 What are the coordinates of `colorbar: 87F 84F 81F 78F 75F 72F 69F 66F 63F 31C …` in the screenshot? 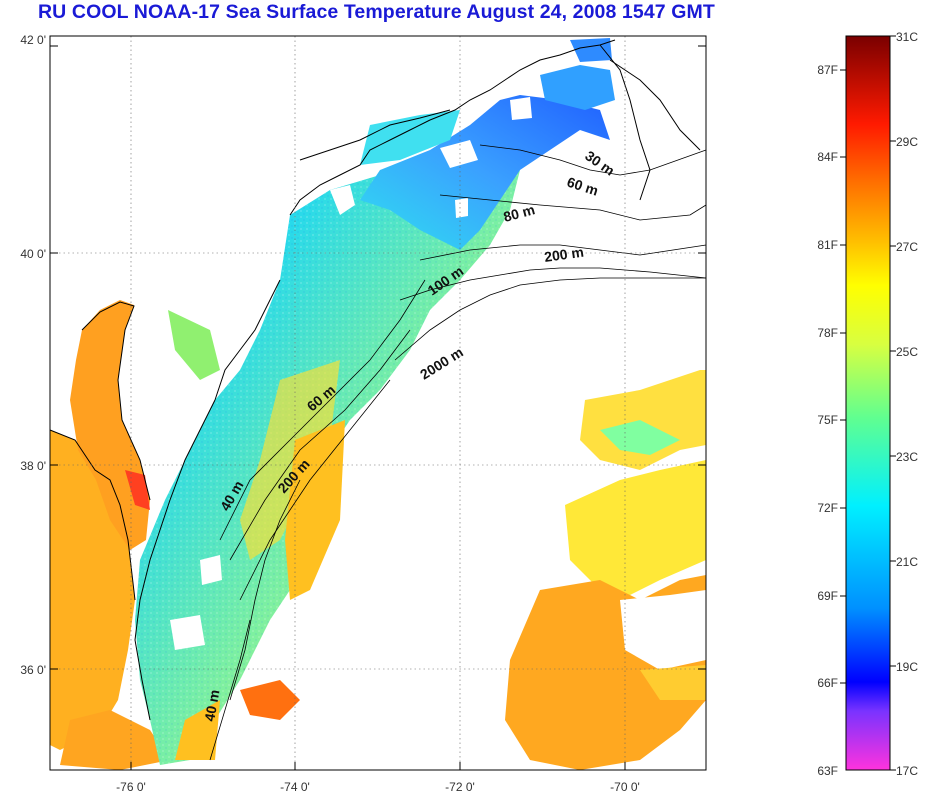 It's located at (867, 404).